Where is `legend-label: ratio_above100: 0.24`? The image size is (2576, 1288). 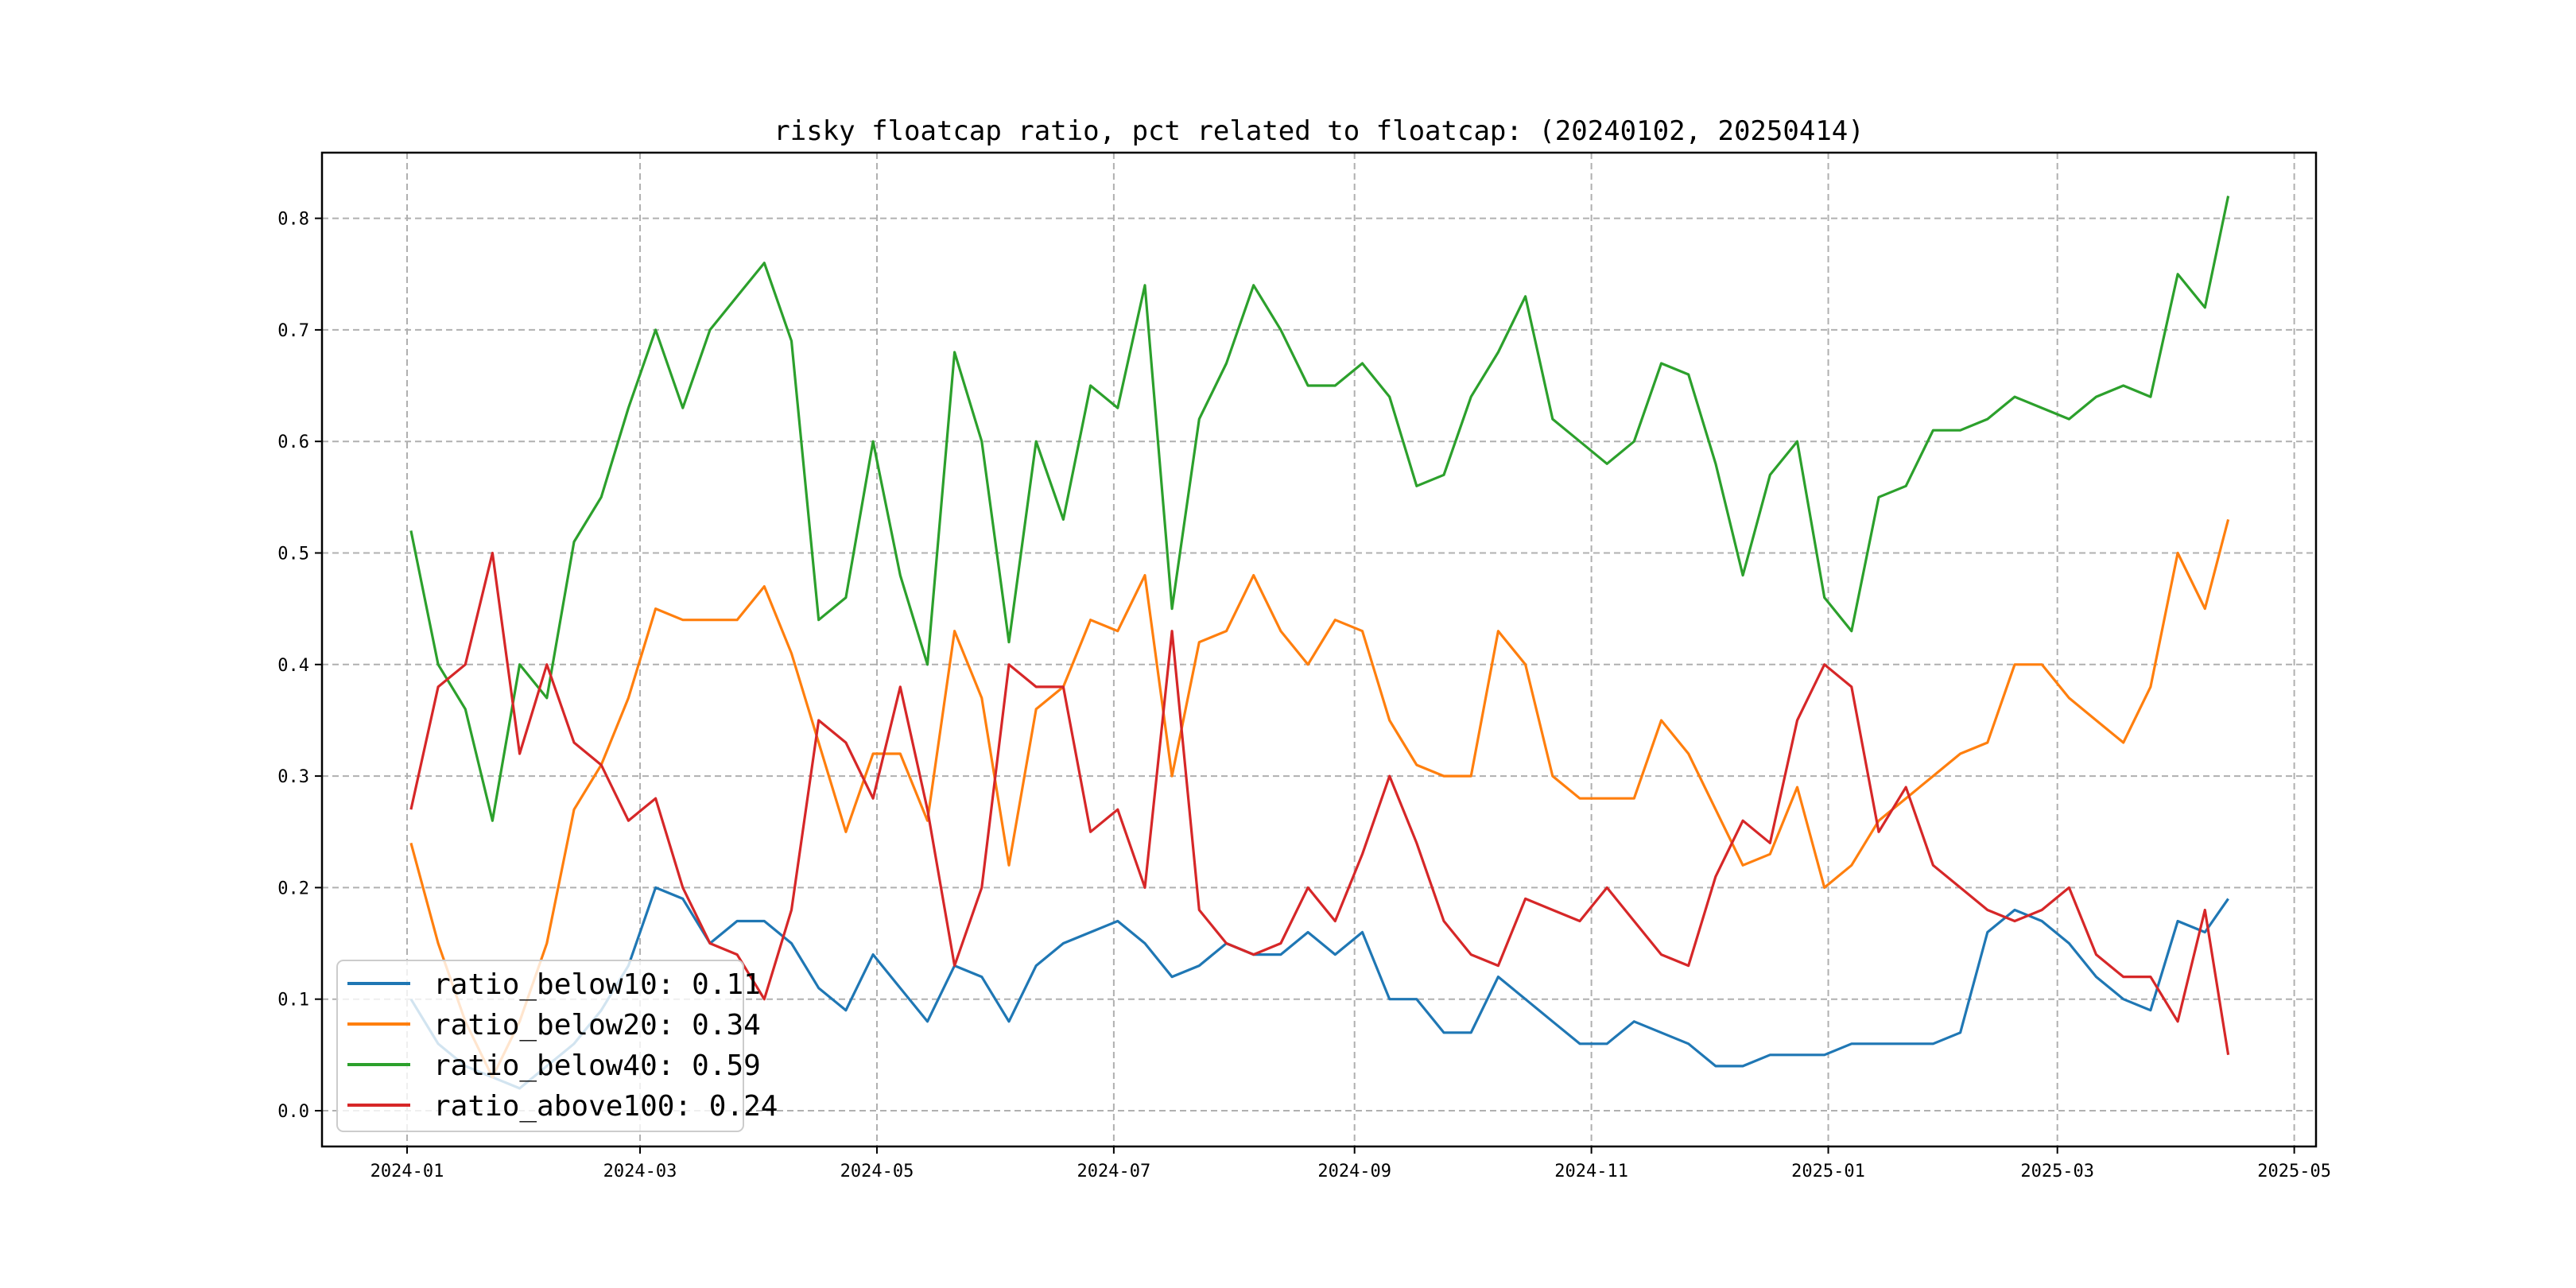
legend-label: ratio_above100: 0.24 is located at coordinates (605, 1106).